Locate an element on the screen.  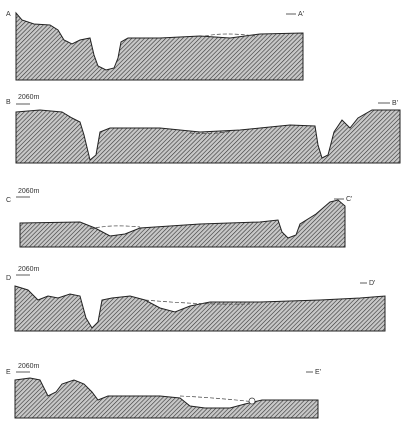
section-label: A' is located at coordinates (301, 14).